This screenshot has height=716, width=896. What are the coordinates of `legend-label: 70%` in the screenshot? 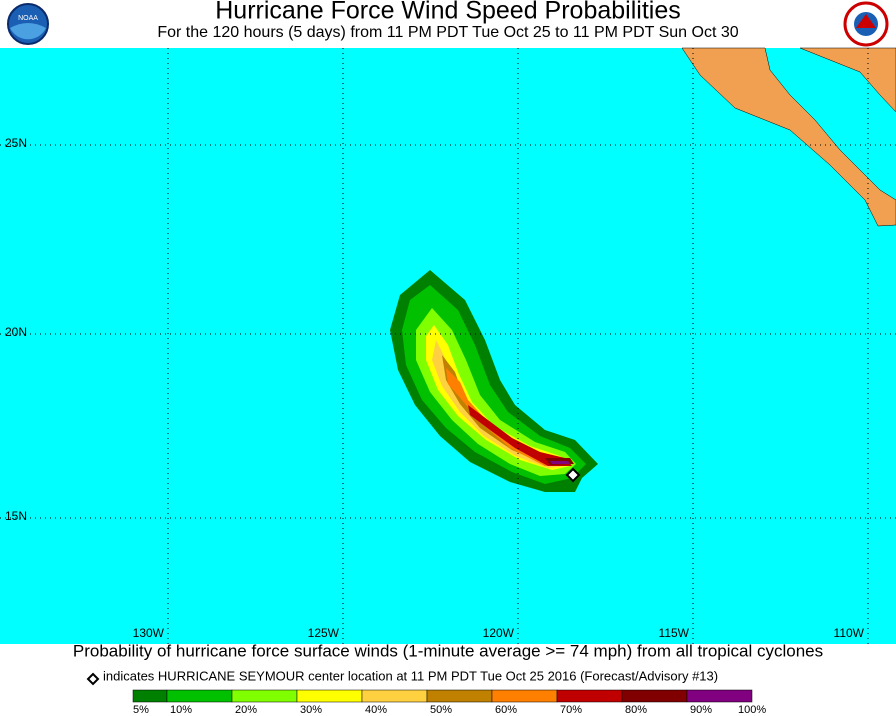 It's located at (571, 710).